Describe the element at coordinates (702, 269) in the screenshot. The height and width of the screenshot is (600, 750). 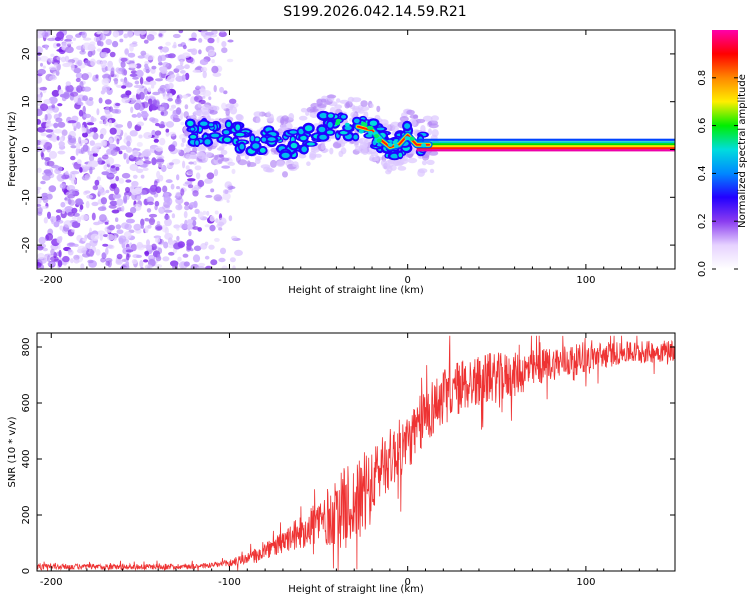
I see `colorbar-tick-label: 0.0` at that location.